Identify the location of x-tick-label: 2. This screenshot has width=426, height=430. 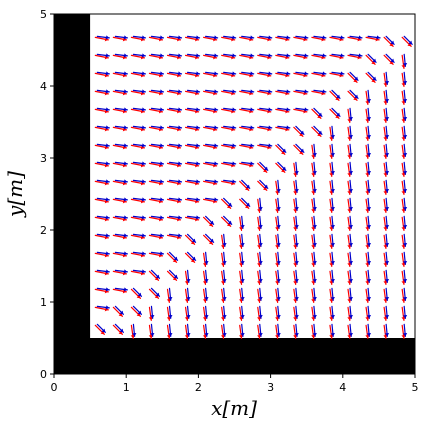
(198, 387).